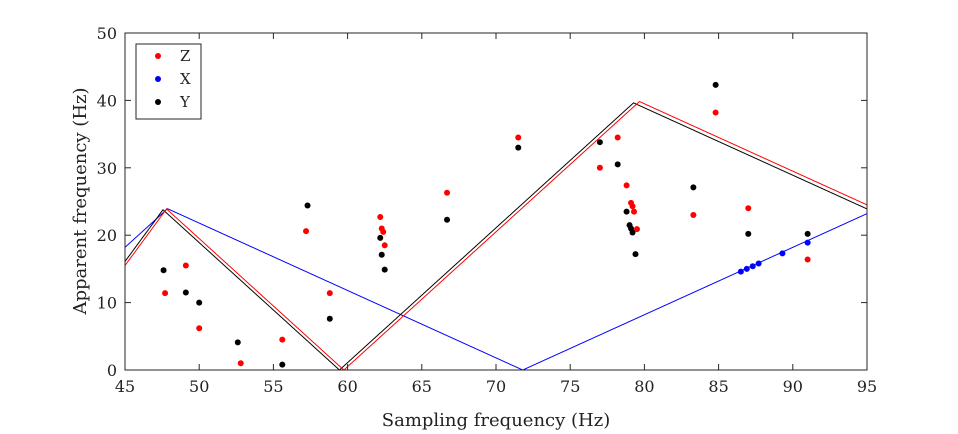  I want to click on legend-box, so click(168, 81).